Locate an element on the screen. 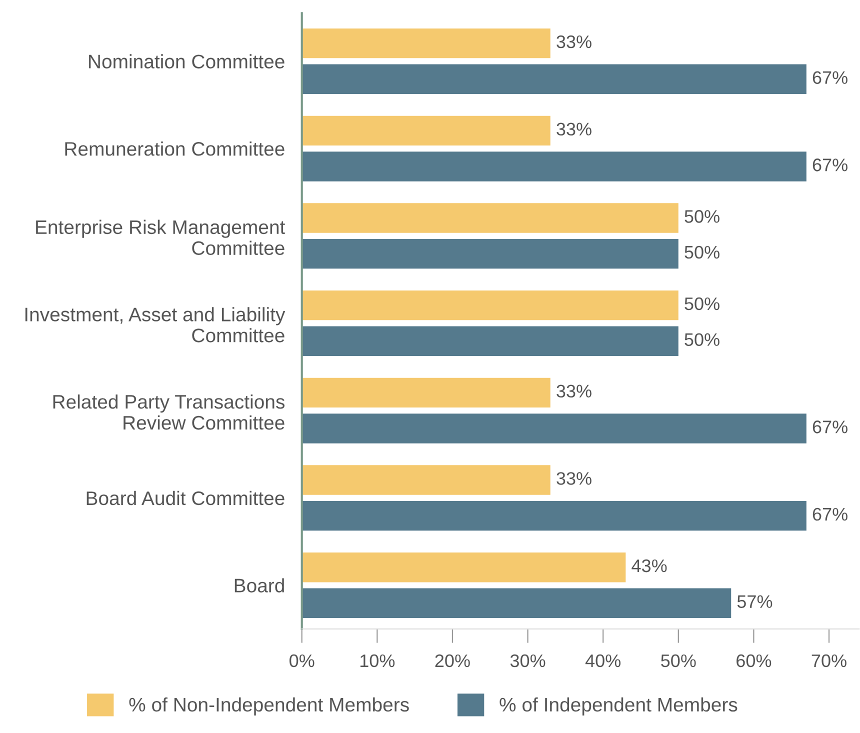  x-tick-label: 40% is located at coordinates (603, 661).